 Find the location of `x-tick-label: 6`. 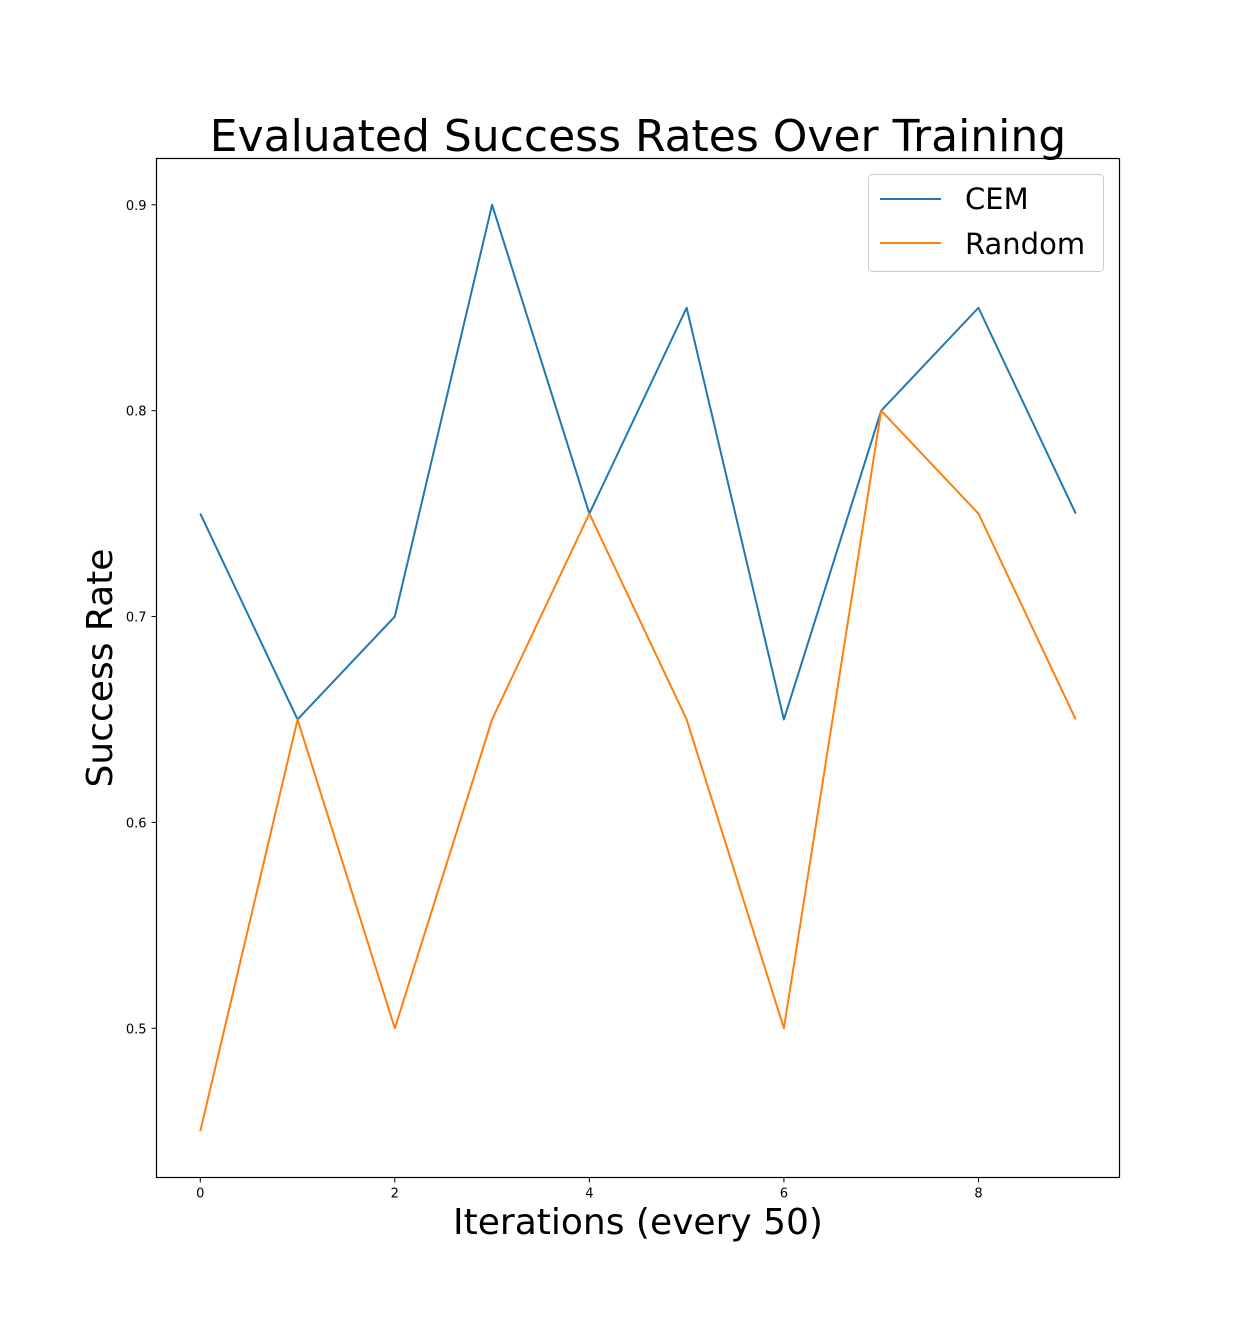

x-tick-label: 6 is located at coordinates (784, 1194).